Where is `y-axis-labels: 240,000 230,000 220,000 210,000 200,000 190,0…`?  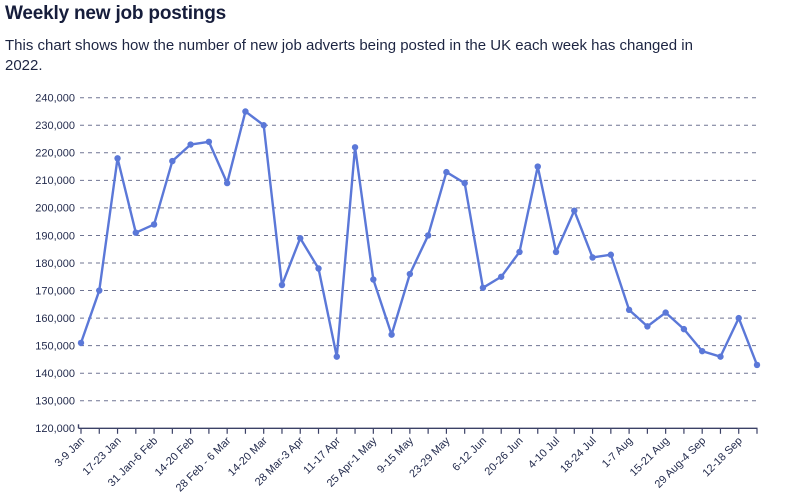 y-axis-labels: 240,000 230,000 220,000 210,000 200,000 190,0… is located at coordinates (55, 264).